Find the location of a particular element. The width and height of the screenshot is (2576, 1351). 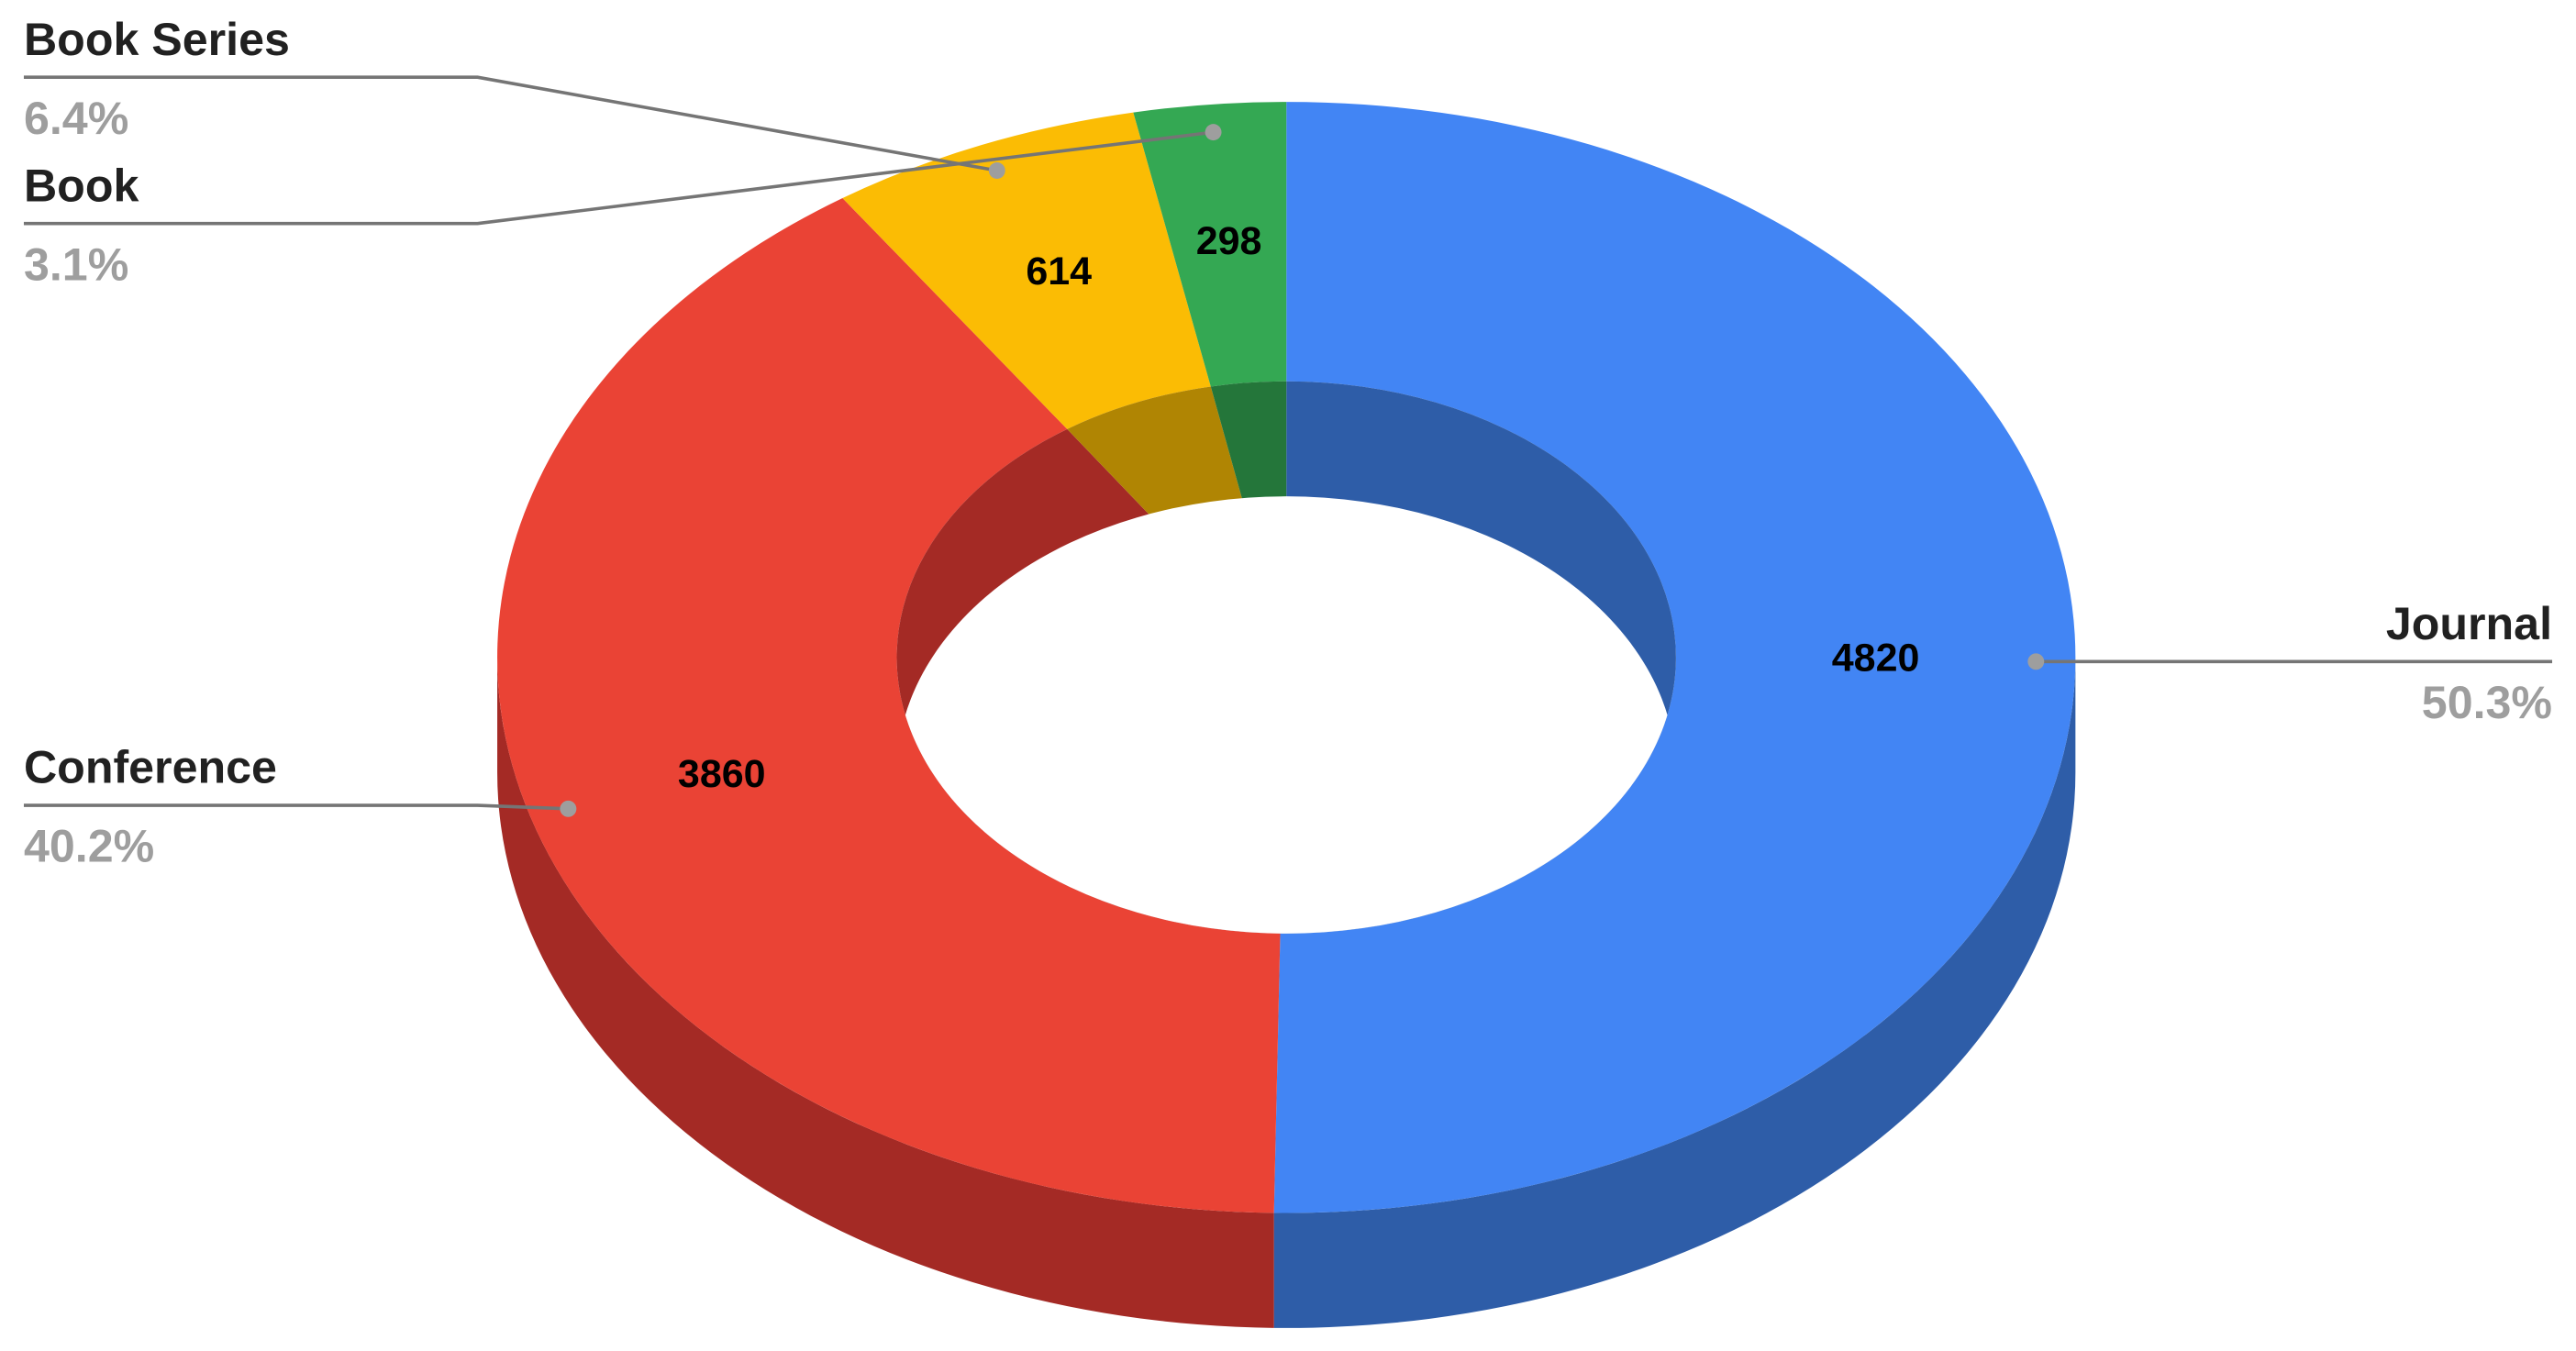

percent-label: 6.4% is located at coordinates (76, 119).